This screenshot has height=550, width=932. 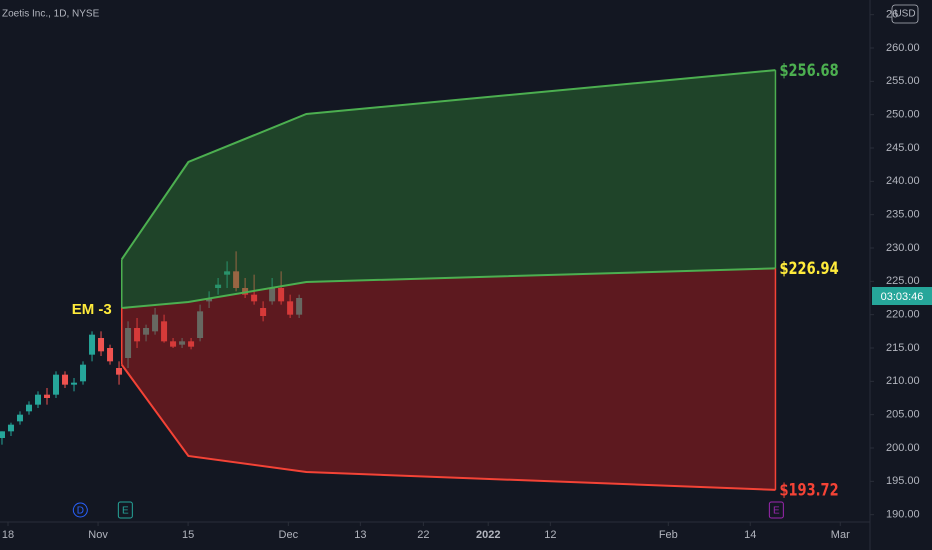 What do you see at coordinates (840, 535) in the screenshot?
I see `x-tick-label: Mar` at bounding box center [840, 535].